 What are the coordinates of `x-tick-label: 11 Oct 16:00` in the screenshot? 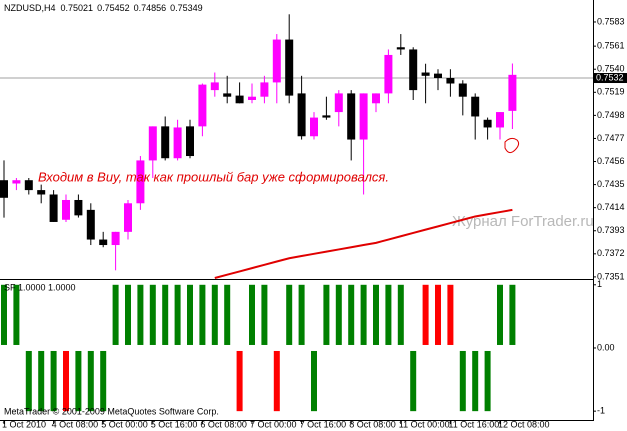 It's located at (473, 424).